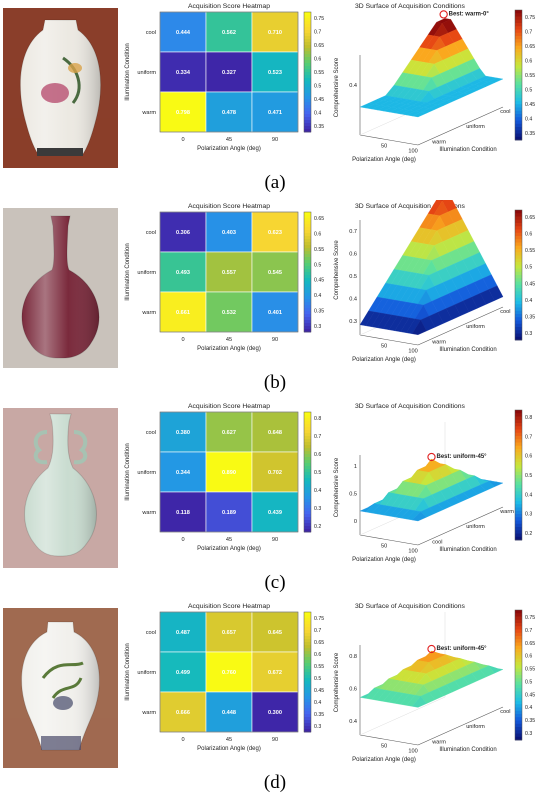 This screenshot has width=550, height=800. I want to click on surface-z-tick: 0.4, so click(353, 300).